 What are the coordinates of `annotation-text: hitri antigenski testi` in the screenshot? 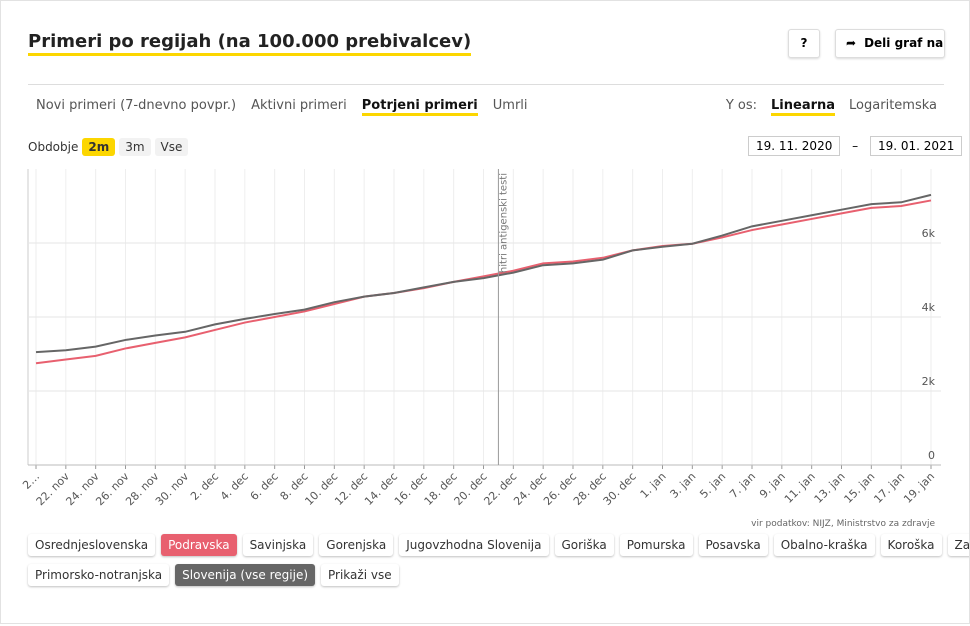 It's located at (503, 223).